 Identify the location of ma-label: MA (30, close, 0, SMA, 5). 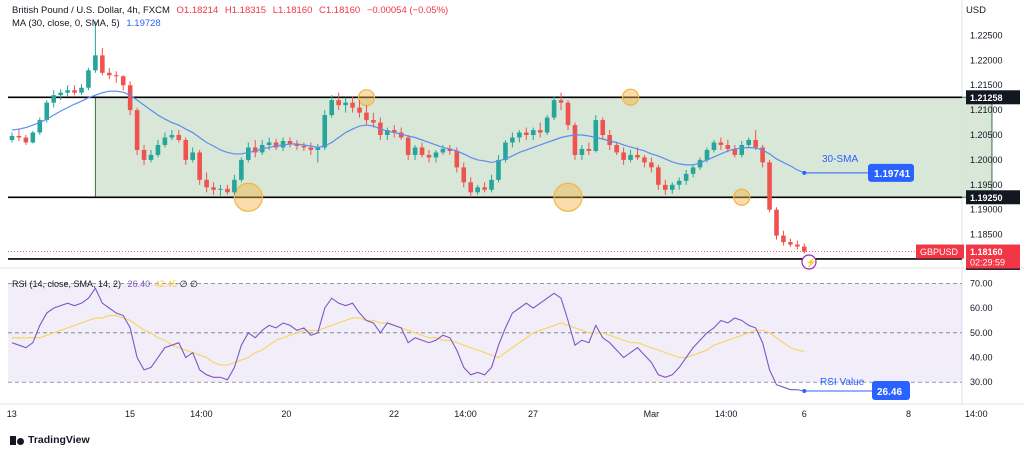
(66, 23).